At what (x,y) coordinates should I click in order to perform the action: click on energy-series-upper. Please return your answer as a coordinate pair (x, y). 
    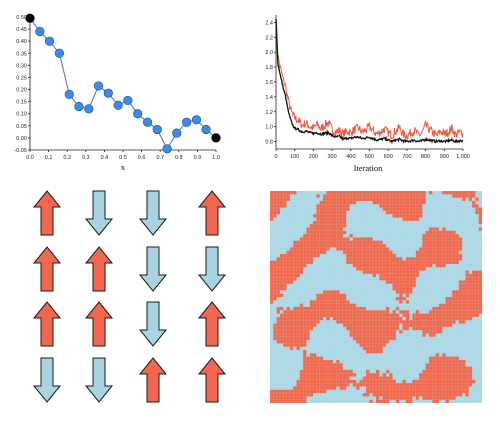
    Looking at the image, I should click on (369, 78).